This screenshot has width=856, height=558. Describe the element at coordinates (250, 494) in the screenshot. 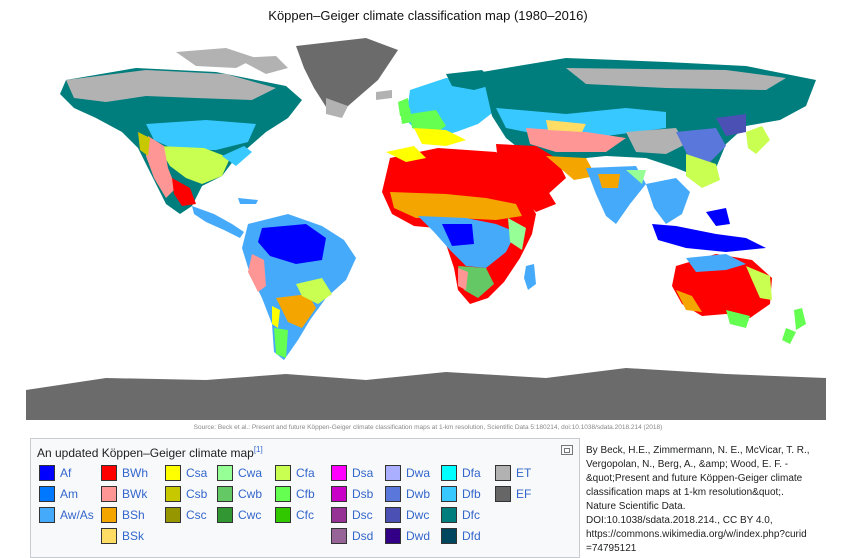

I see `legend-label: Cwb` at that location.